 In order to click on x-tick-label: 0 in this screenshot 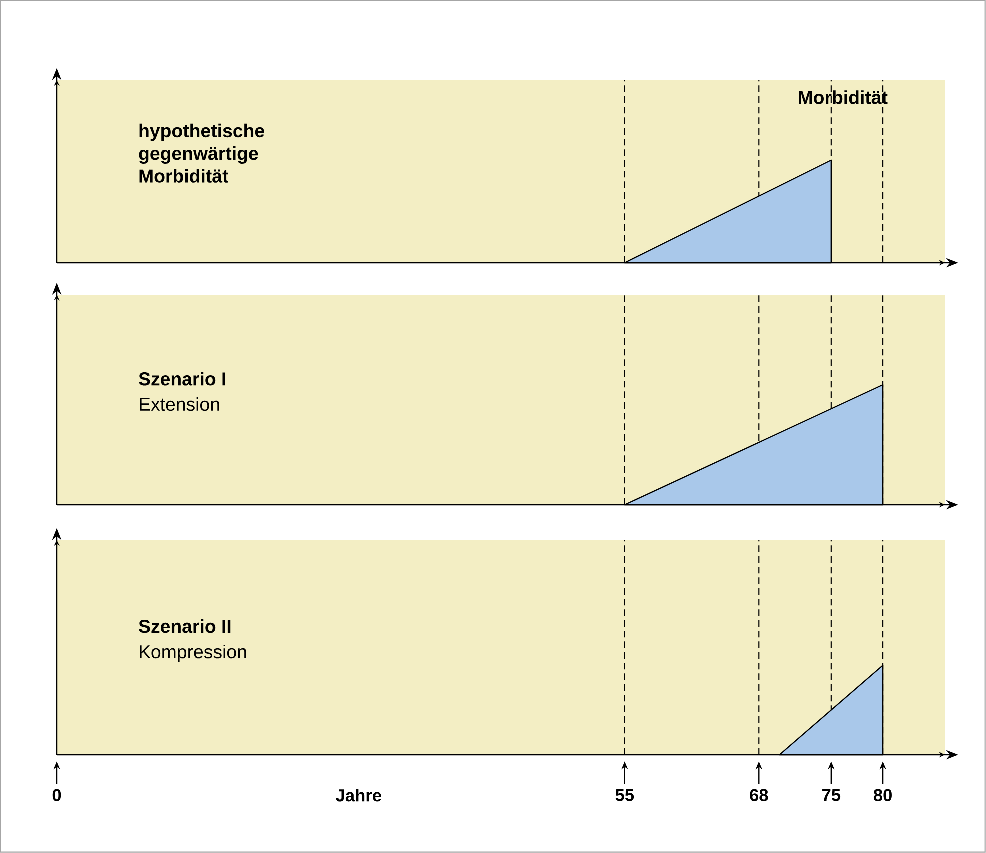, I will do `click(57, 795)`.